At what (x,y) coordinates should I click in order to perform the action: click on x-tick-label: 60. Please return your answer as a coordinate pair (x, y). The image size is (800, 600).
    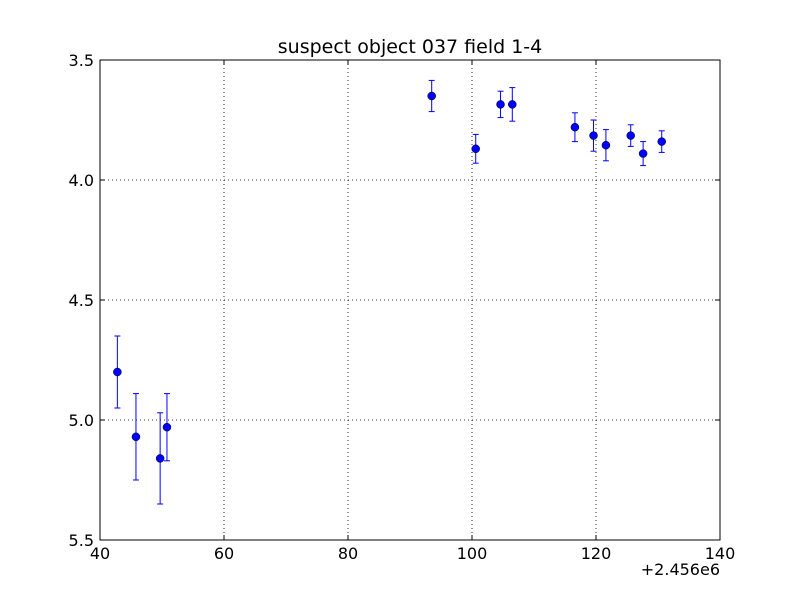
    Looking at the image, I should click on (224, 553).